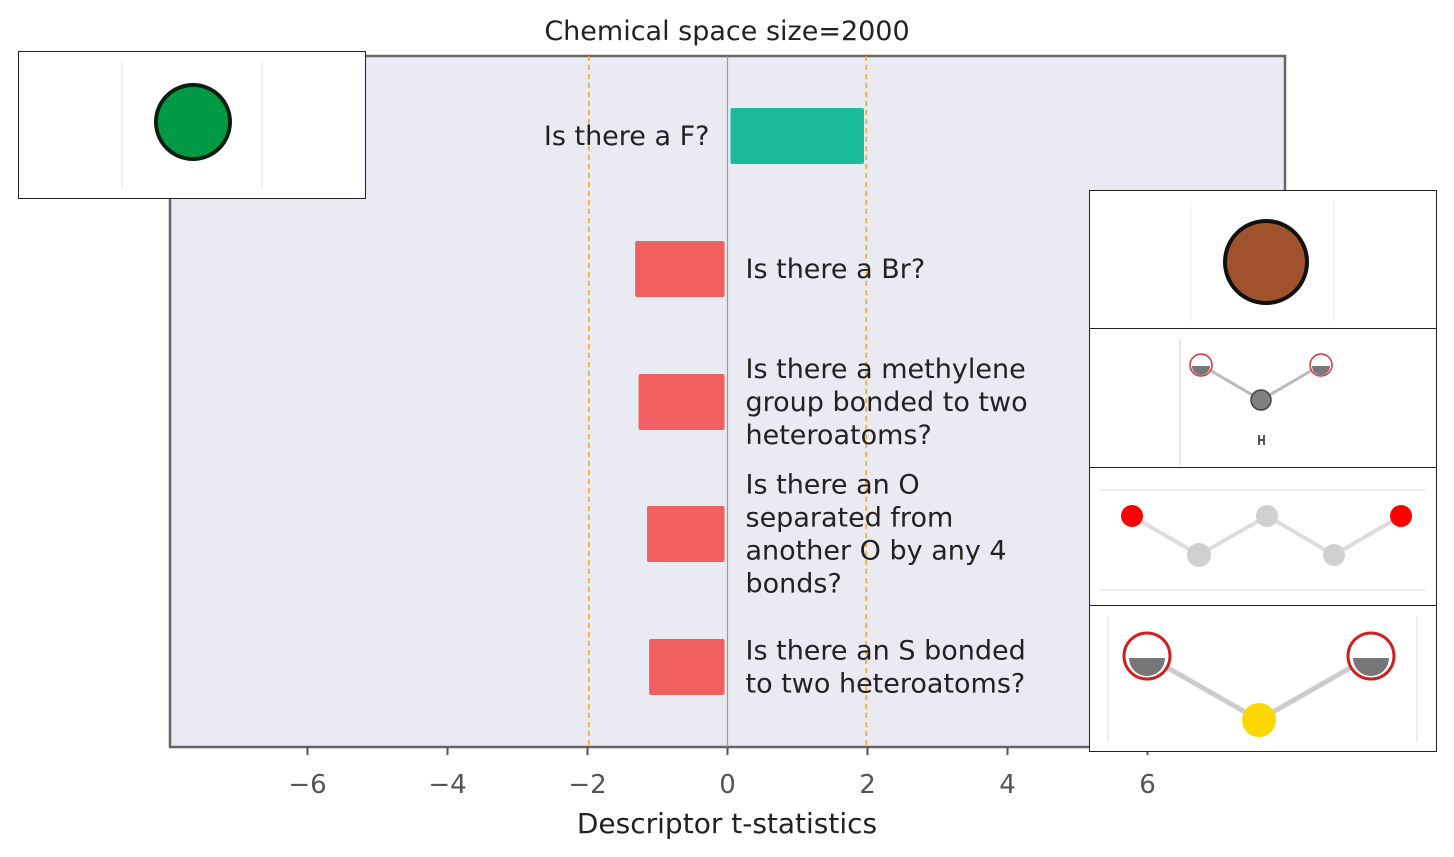 The height and width of the screenshot is (857, 1454). I want to click on bromine-atom-icon, so click(1262, 261).